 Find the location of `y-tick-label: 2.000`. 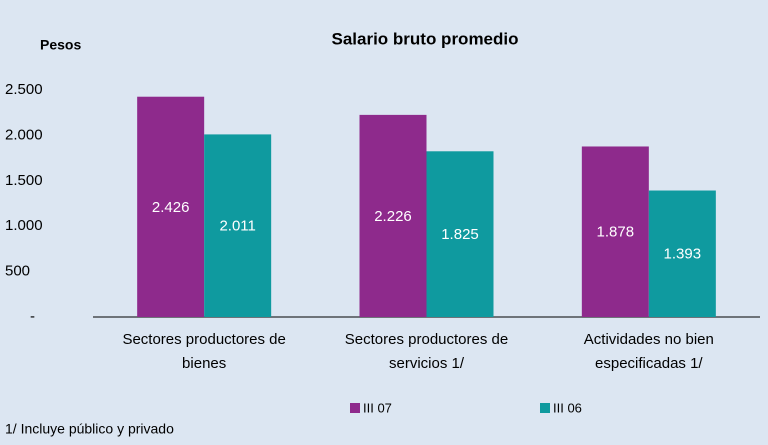

y-tick-label: 2.000 is located at coordinates (24, 134).